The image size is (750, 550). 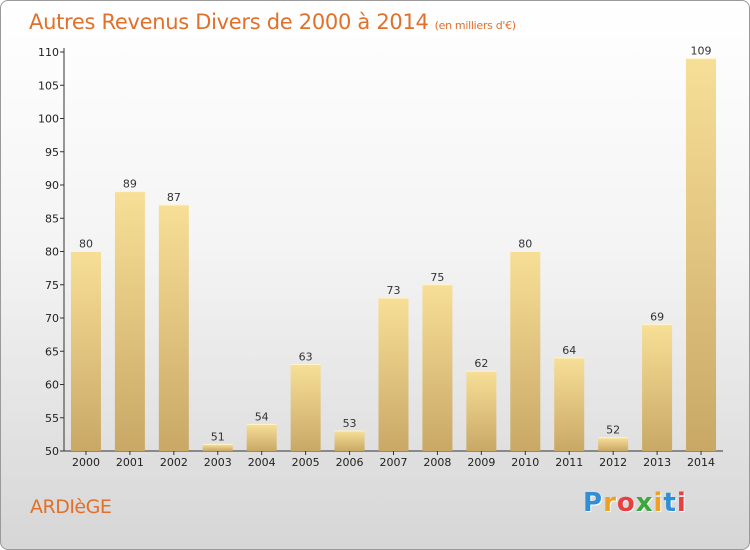 I want to click on y-tick-label: 70, so click(x=52, y=318).